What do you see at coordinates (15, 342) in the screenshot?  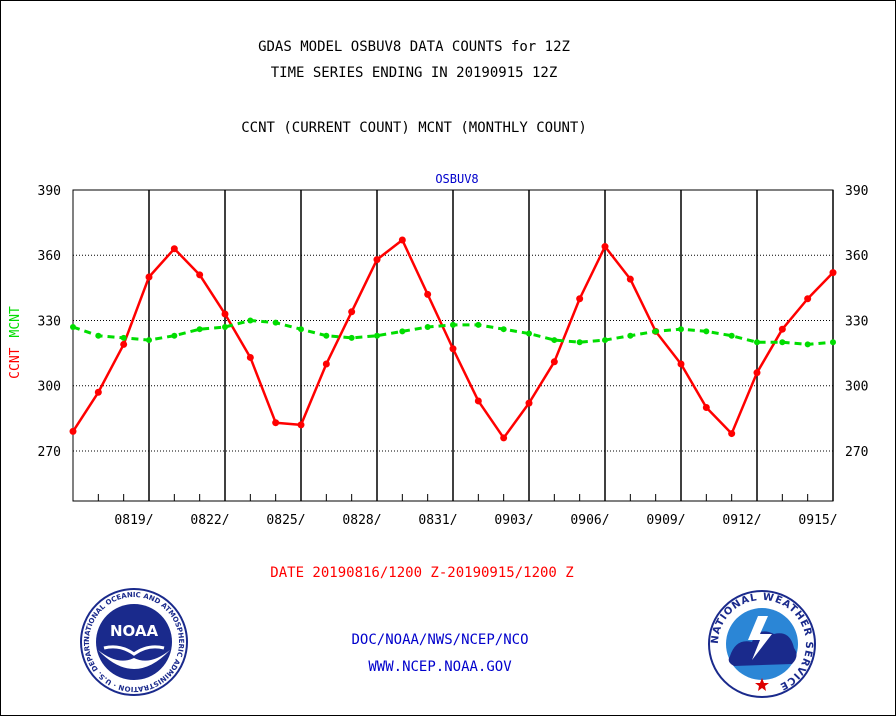 I see `y-axis-label: CCNT MCNT` at bounding box center [15, 342].